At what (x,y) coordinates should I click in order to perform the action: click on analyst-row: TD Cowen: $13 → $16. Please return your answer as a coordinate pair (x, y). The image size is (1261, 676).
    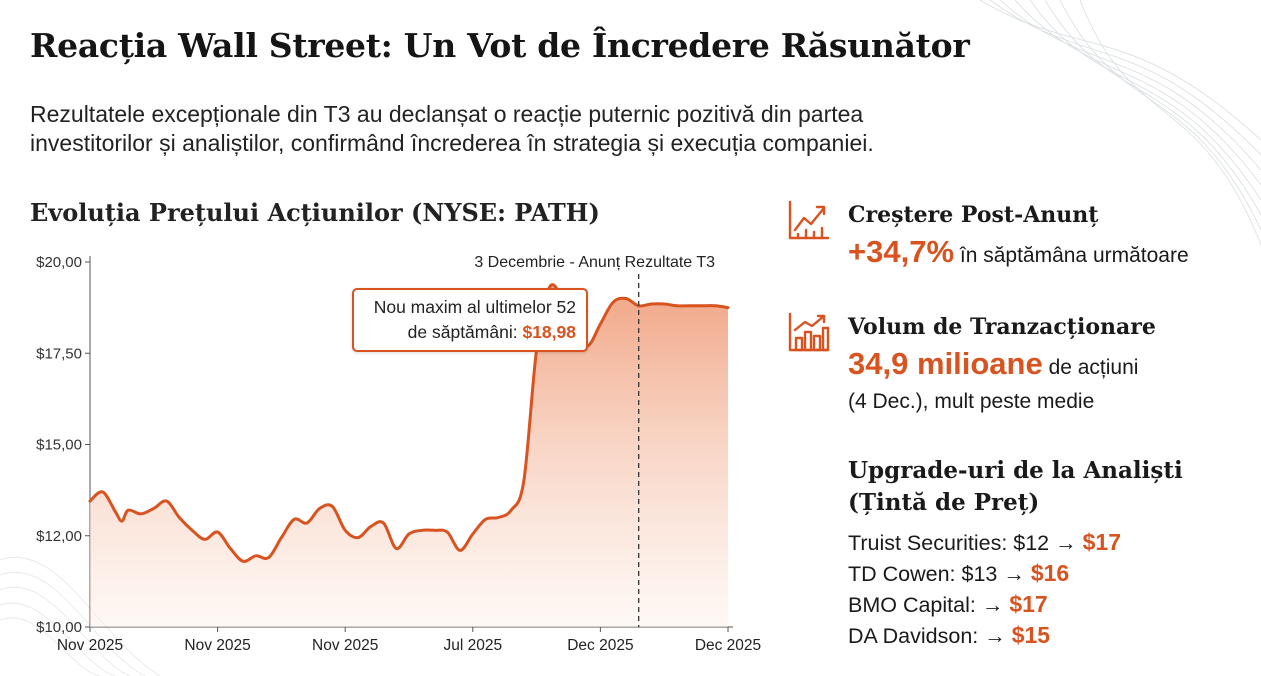
    Looking at the image, I should click on (1015, 573).